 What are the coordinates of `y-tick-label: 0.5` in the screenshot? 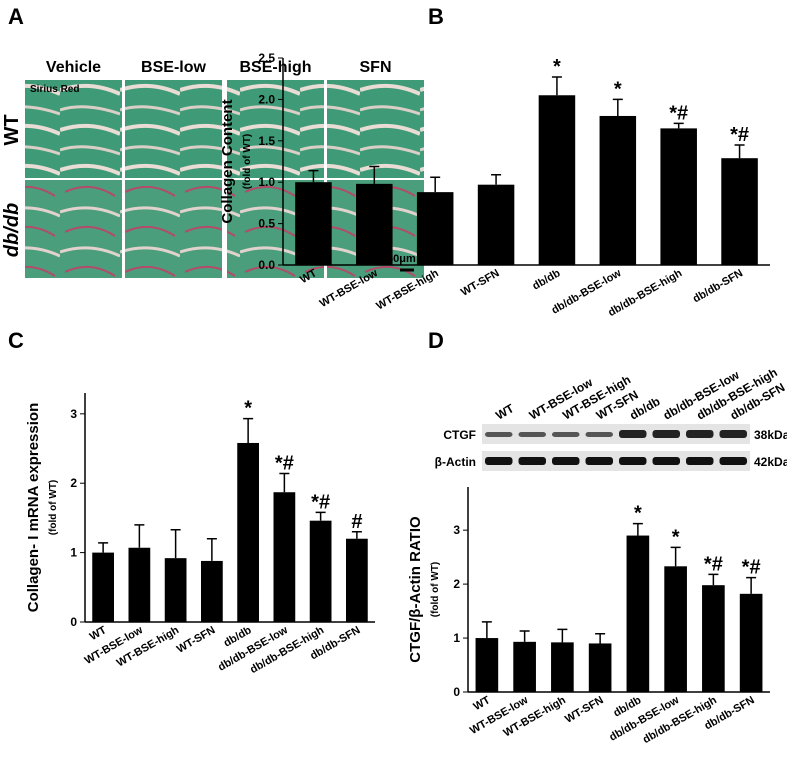 It's located at (266, 224).